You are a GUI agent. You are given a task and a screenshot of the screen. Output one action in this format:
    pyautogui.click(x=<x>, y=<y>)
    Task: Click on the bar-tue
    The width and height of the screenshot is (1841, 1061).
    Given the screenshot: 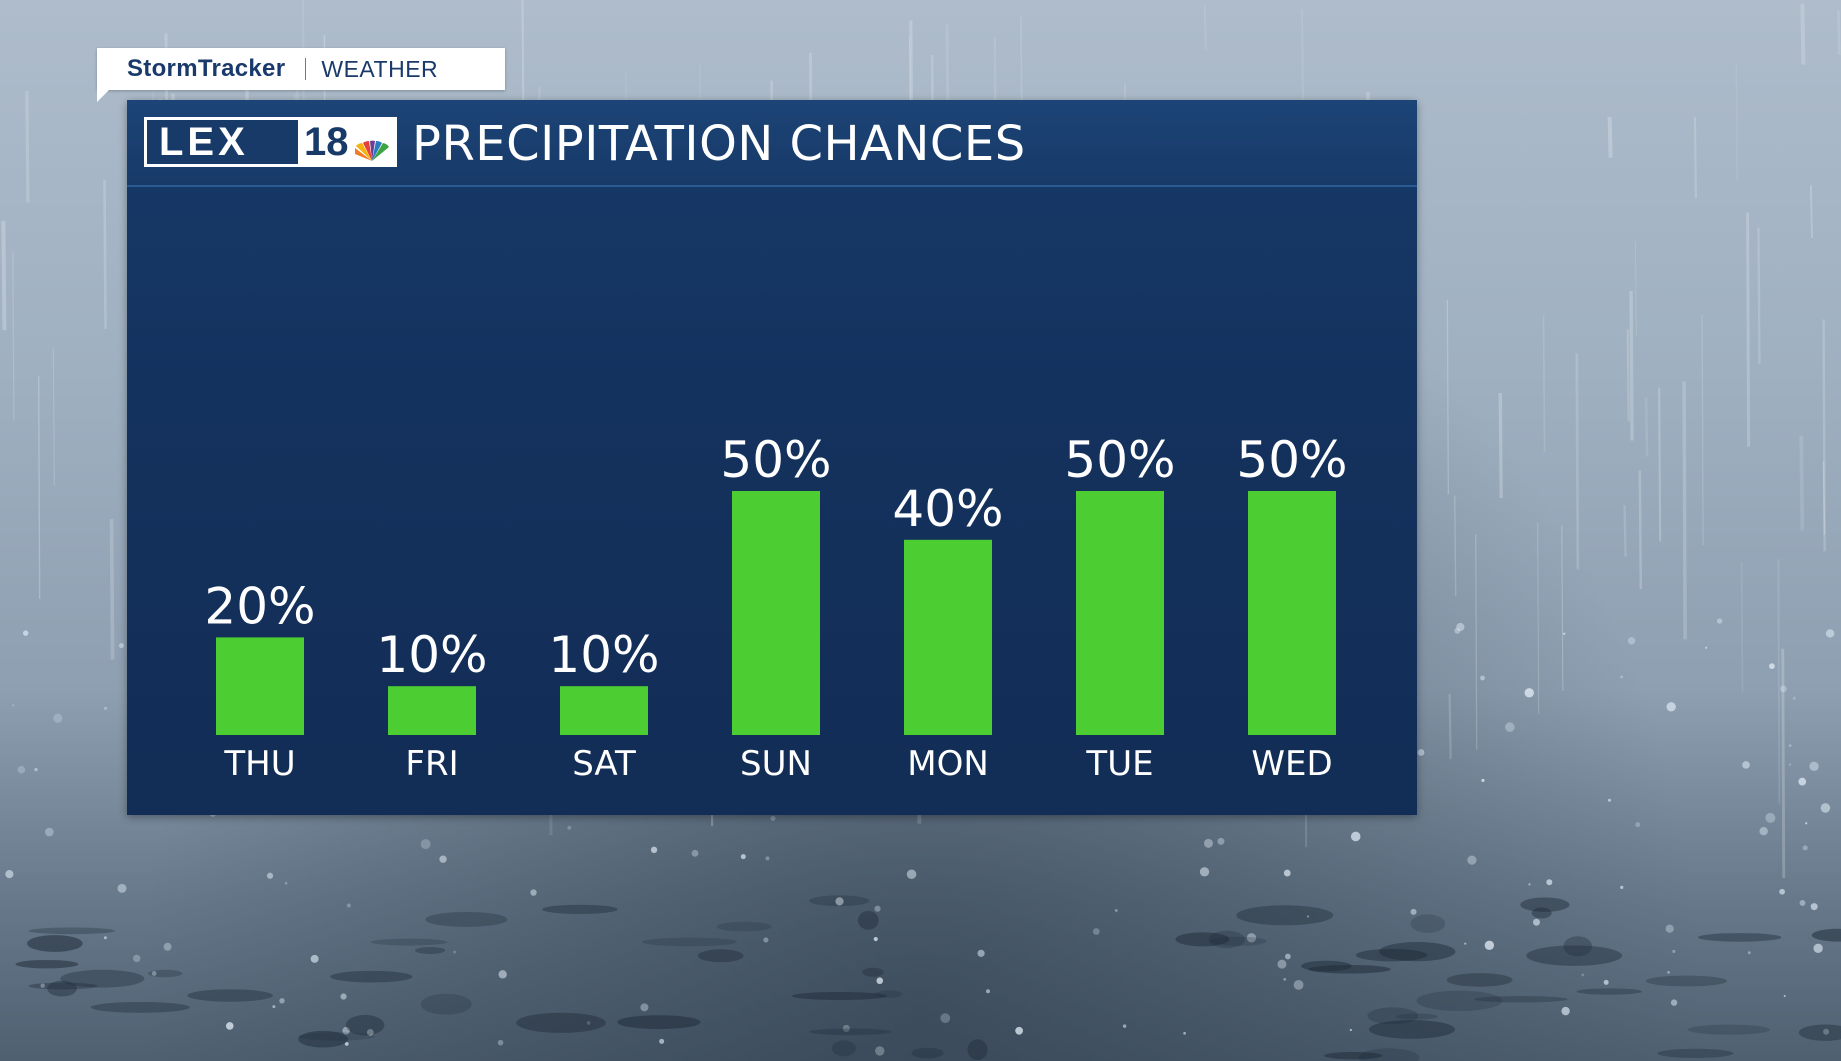 What is the action you would take?
    pyautogui.click(x=1120, y=613)
    